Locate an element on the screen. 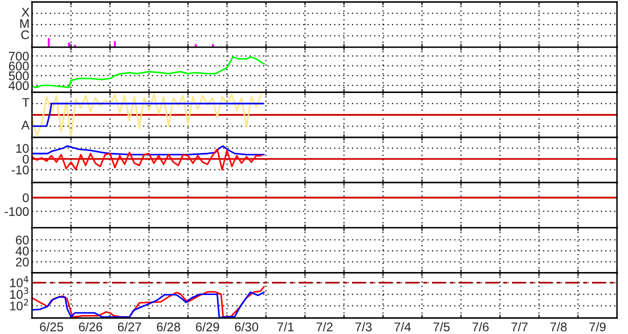 The height and width of the screenshot is (334, 628). line-series is located at coordinates (147, 159).